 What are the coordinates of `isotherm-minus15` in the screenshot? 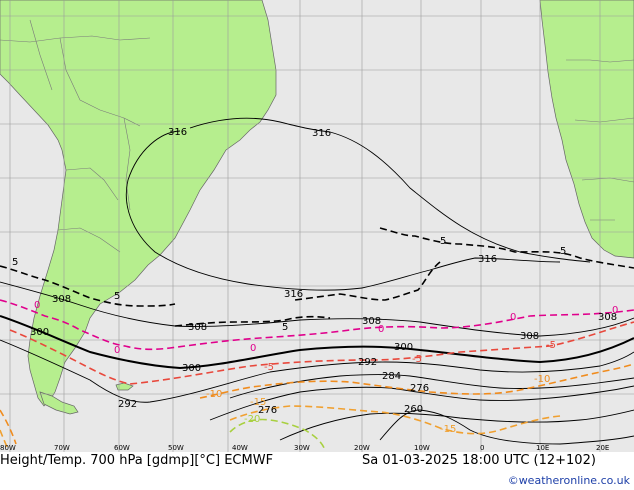 It's located at (395, 420).